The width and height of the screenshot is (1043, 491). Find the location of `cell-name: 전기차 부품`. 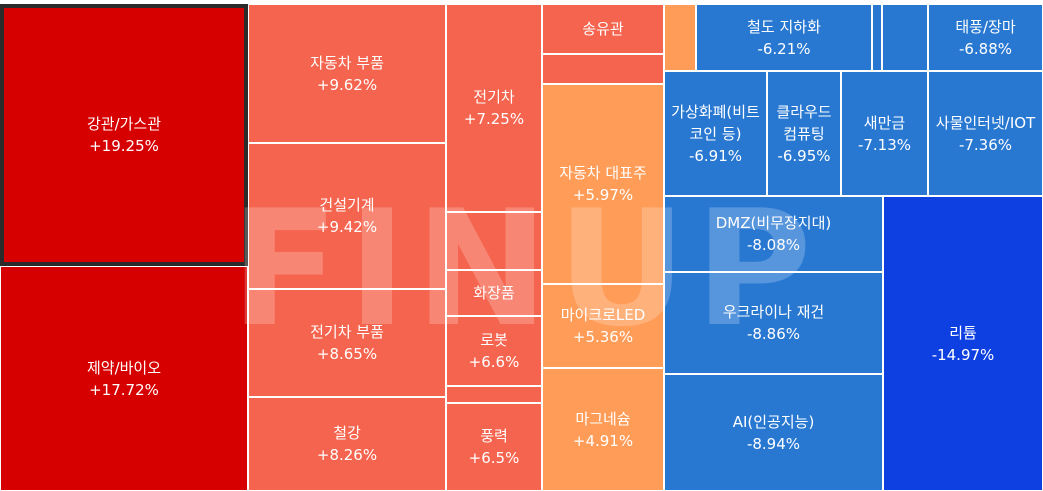

cell-name: 전기차 부품 is located at coordinates (347, 332).